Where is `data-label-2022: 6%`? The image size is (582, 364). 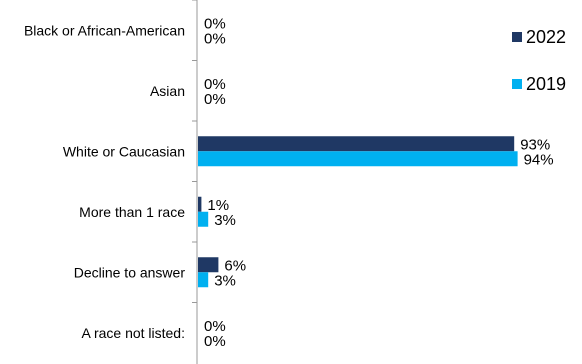 data-label-2022: 6% is located at coordinates (235, 265).